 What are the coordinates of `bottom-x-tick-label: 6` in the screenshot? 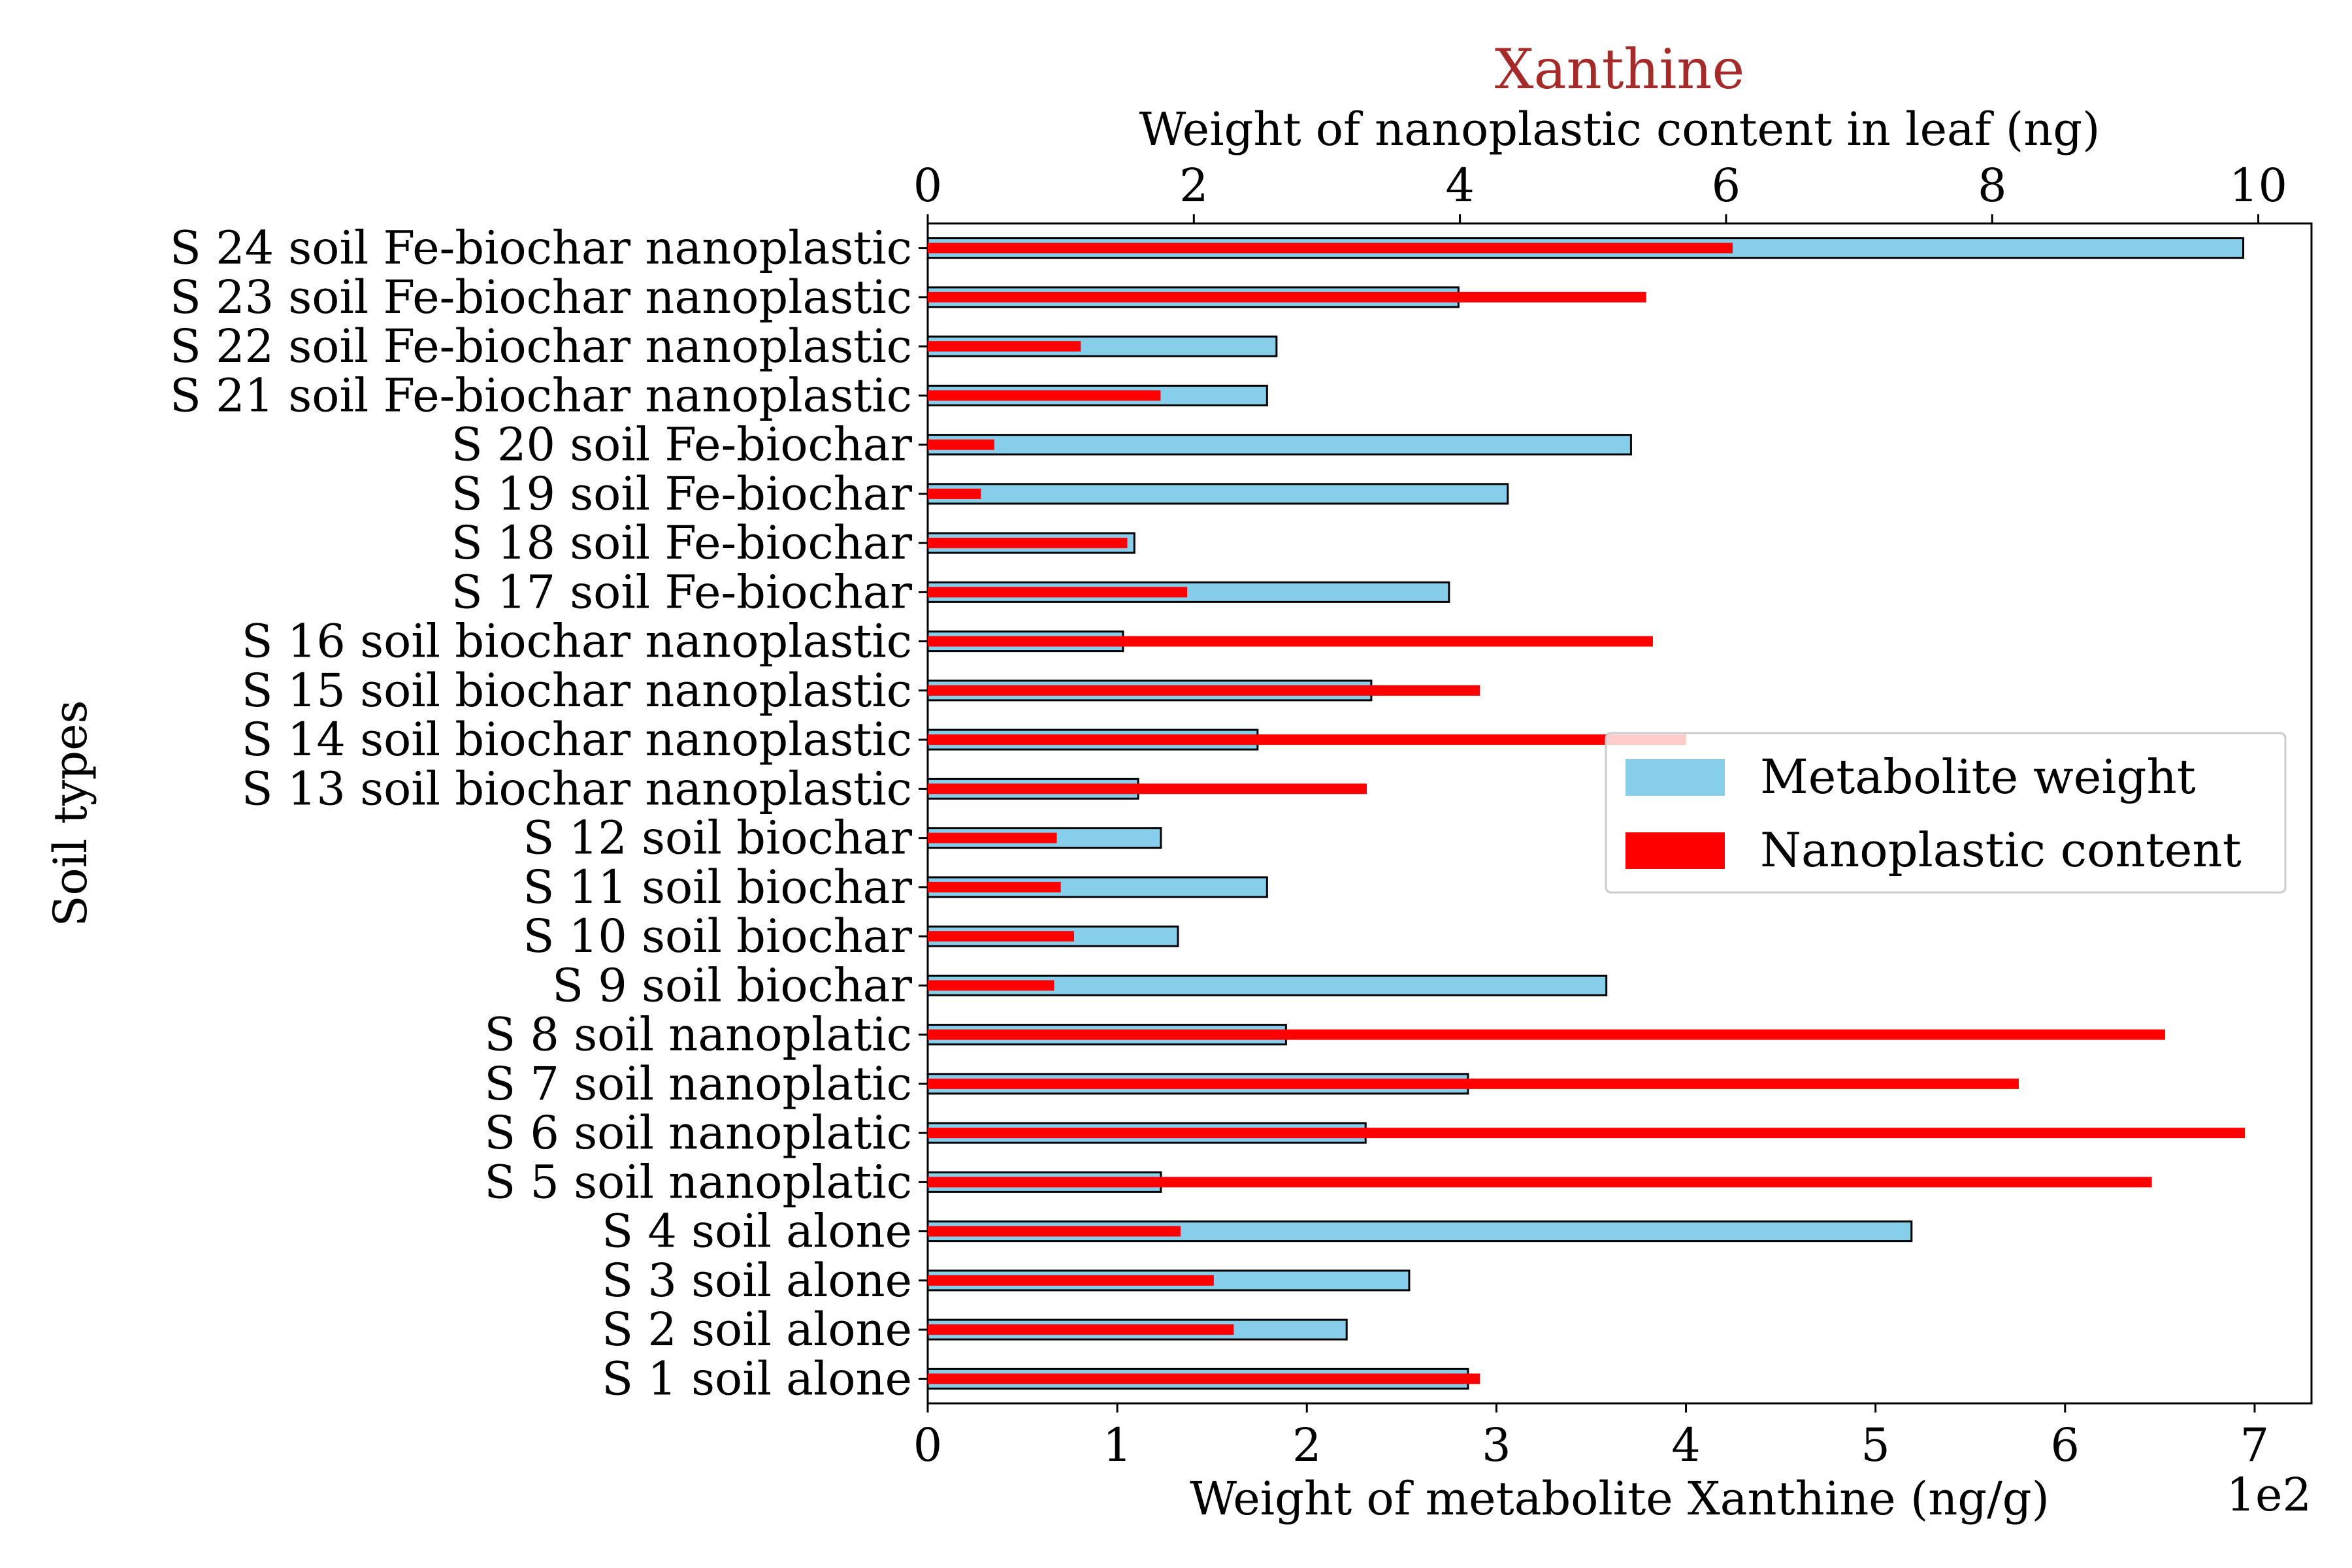 It's located at (2065, 1445).